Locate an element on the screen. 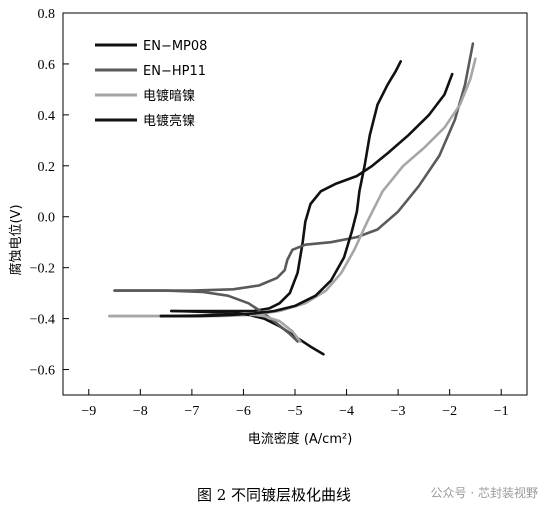 The height and width of the screenshot is (516, 548). x-tick-label: −7 is located at coordinates (191, 411).